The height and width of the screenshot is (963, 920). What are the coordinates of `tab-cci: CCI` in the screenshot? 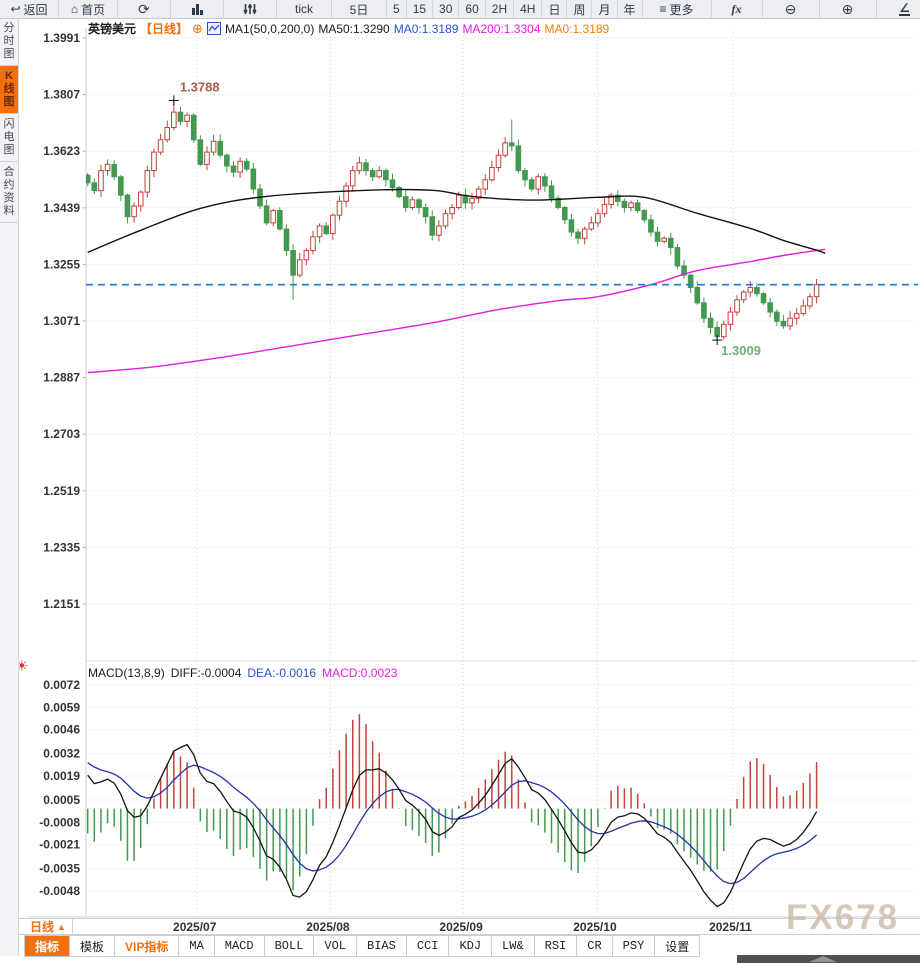 It's located at (428, 946).